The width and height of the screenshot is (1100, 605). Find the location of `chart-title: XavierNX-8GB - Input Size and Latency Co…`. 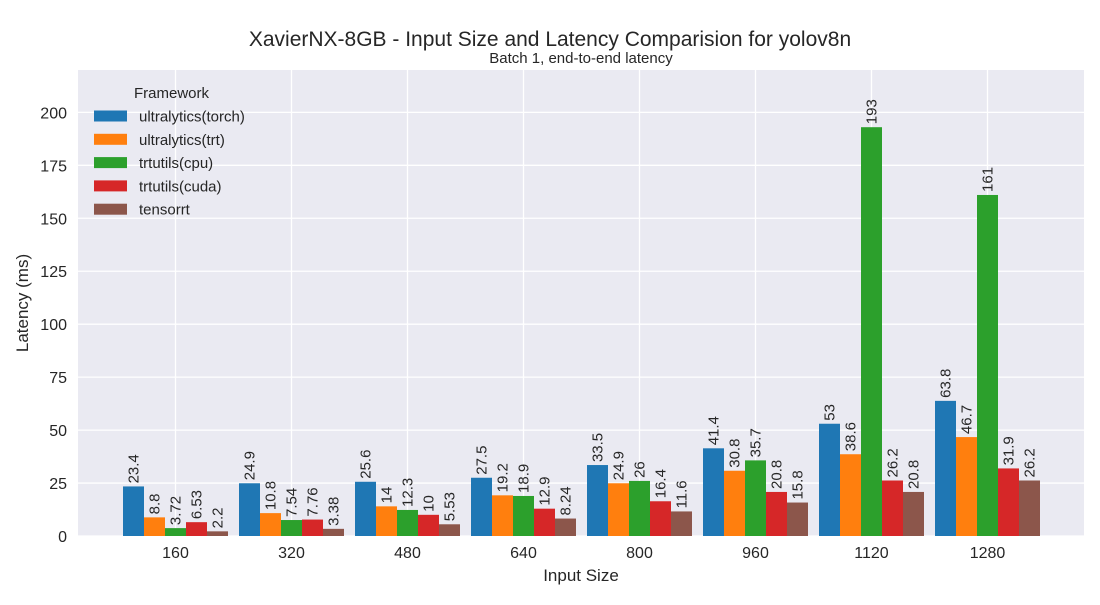

chart-title: XavierNX-8GB - Input Size and Latency Co… is located at coordinates (550, 39).